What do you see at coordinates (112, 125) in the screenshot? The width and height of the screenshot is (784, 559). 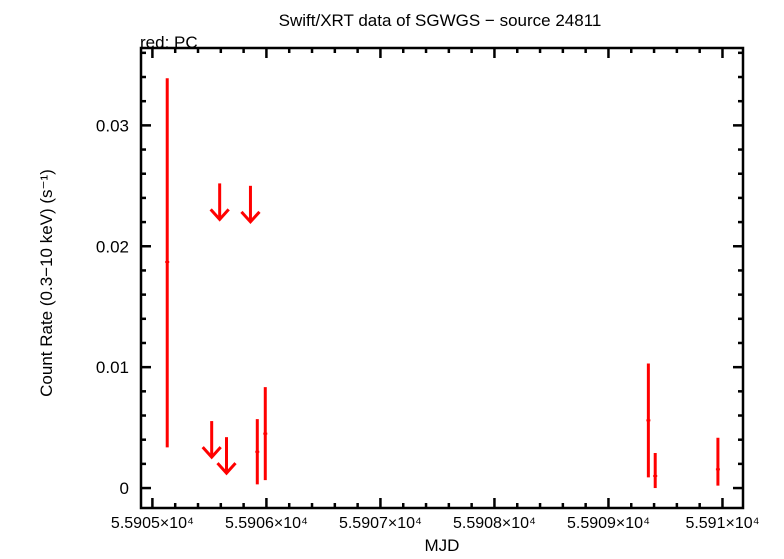 I see `y-tick-label: 0.03` at bounding box center [112, 125].